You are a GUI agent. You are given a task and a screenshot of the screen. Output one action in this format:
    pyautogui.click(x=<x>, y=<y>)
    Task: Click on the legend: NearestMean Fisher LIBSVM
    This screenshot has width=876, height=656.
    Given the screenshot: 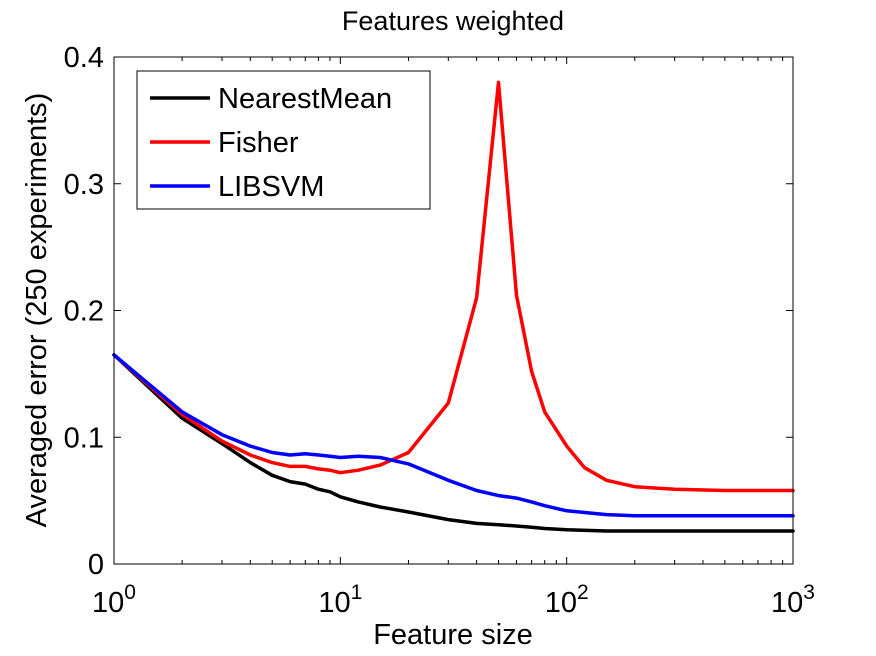 What is the action you would take?
    pyautogui.click(x=283, y=140)
    